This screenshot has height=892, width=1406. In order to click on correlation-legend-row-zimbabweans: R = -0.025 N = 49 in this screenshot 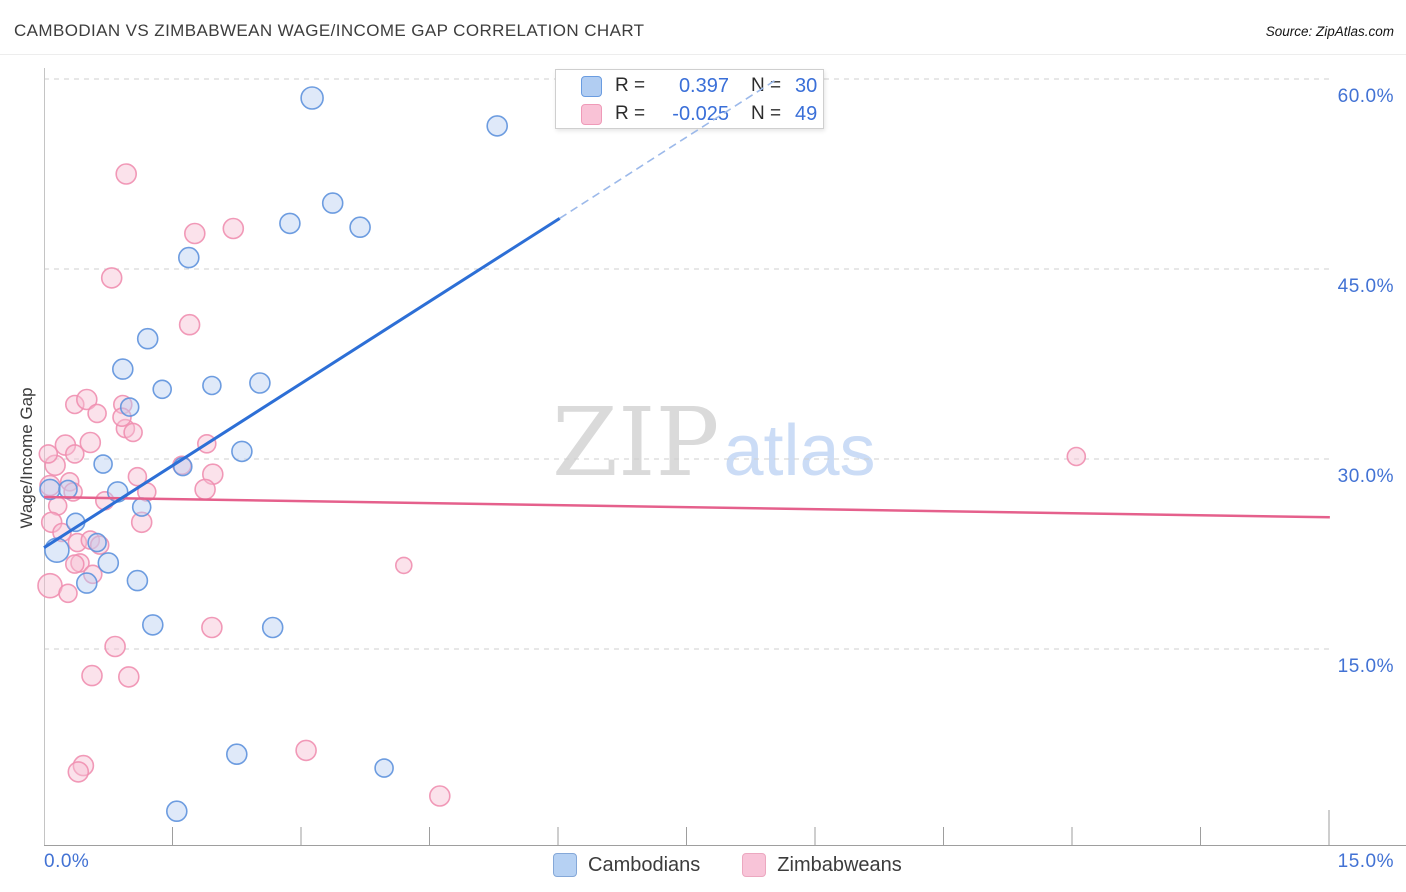, I will do `click(689, 114)`.